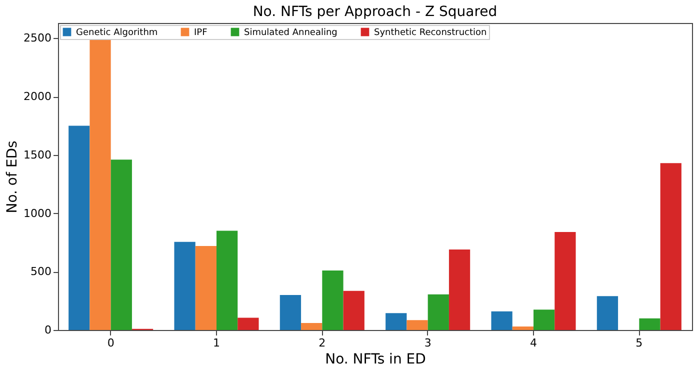  I want to click on chart-title: No. NFTs per Approach - Z Squared, so click(375, 12).